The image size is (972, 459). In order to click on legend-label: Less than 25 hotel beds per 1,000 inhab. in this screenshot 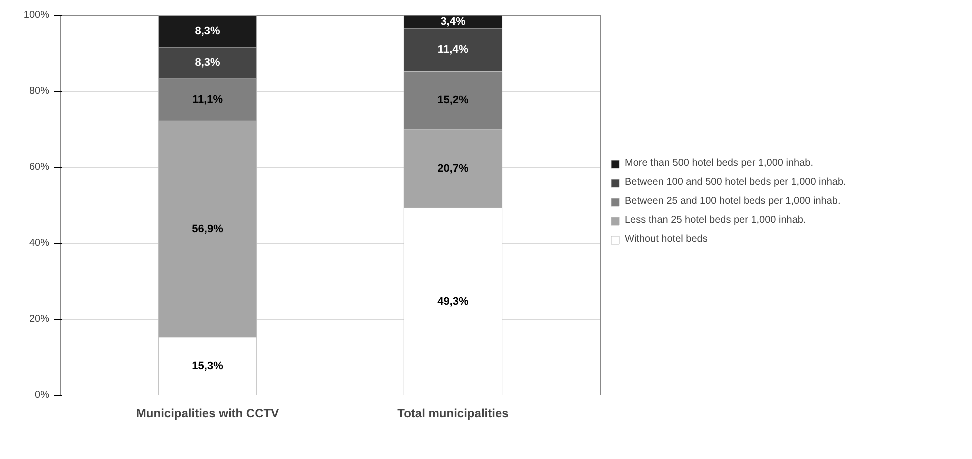, I will do `click(715, 220)`.